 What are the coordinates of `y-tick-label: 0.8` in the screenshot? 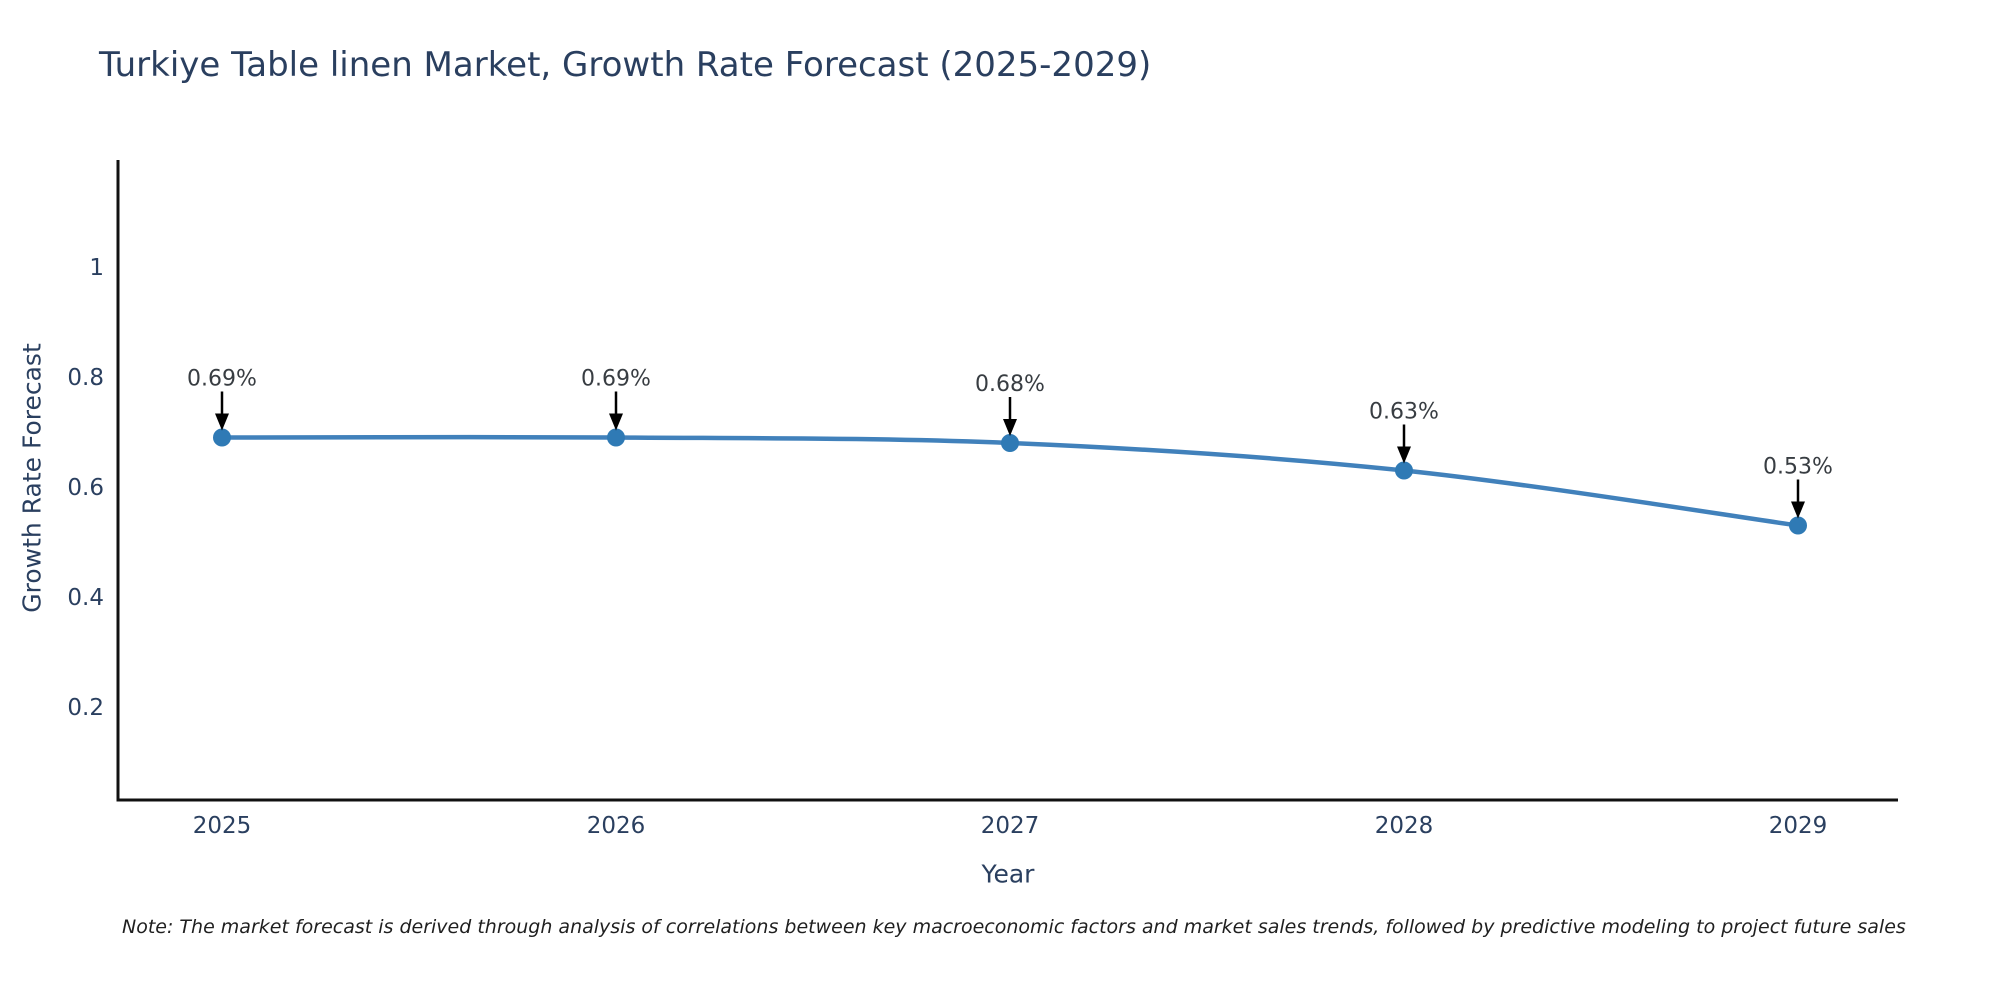 It's located at (85, 378).